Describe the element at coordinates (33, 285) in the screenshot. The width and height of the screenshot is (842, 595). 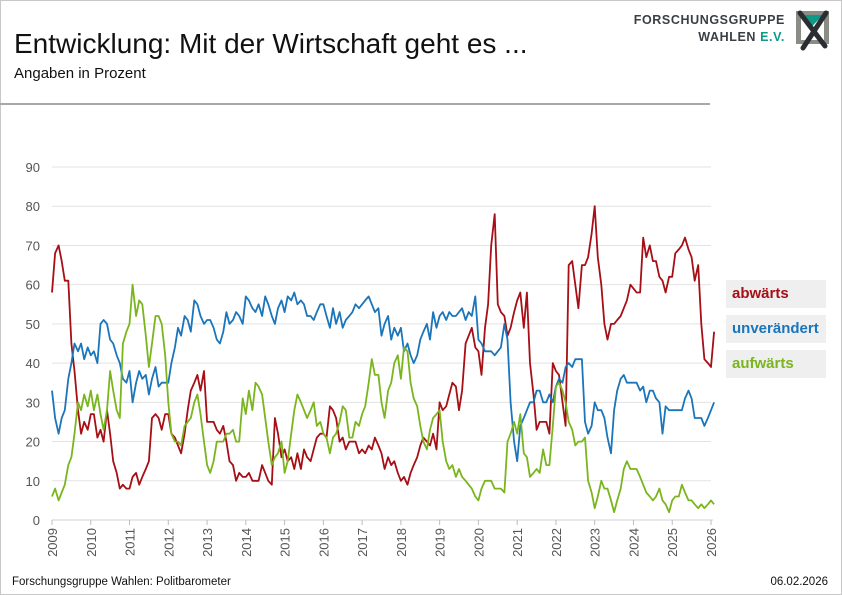
I see `y-tick-label-60: 60` at that location.